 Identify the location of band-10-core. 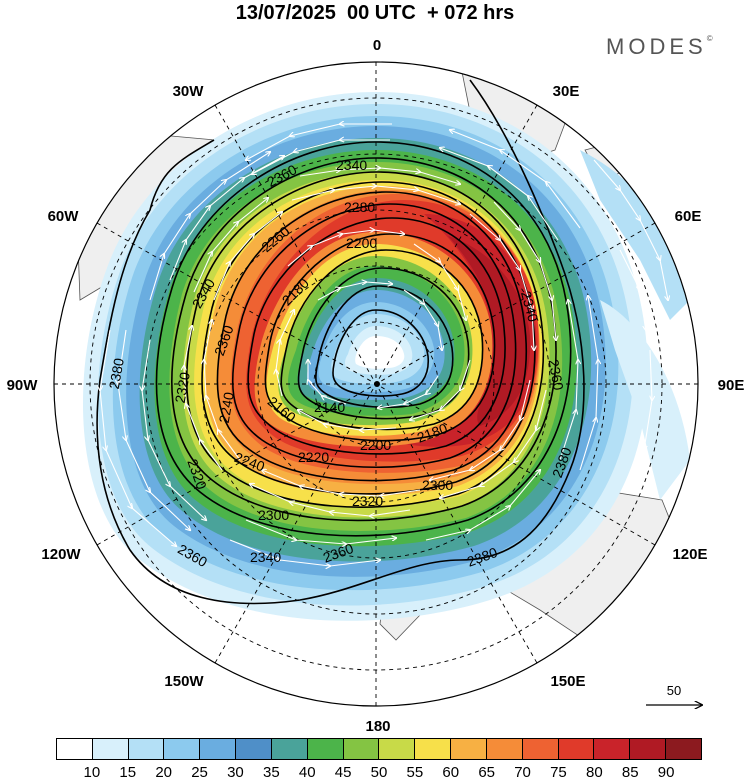
(380, 352).